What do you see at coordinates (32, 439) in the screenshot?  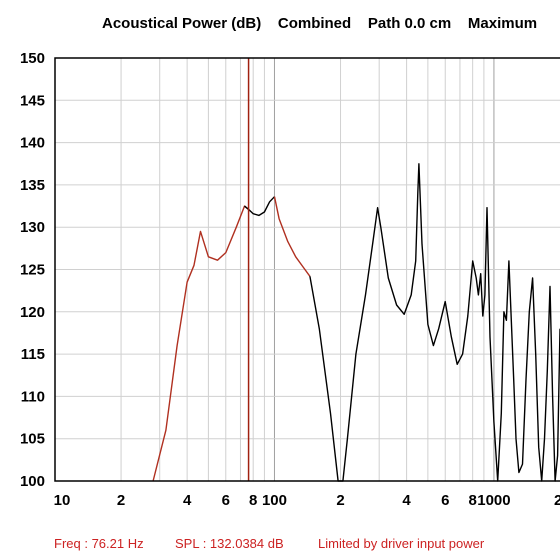 I see `y-tick-label: 105` at bounding box center [32, 439].